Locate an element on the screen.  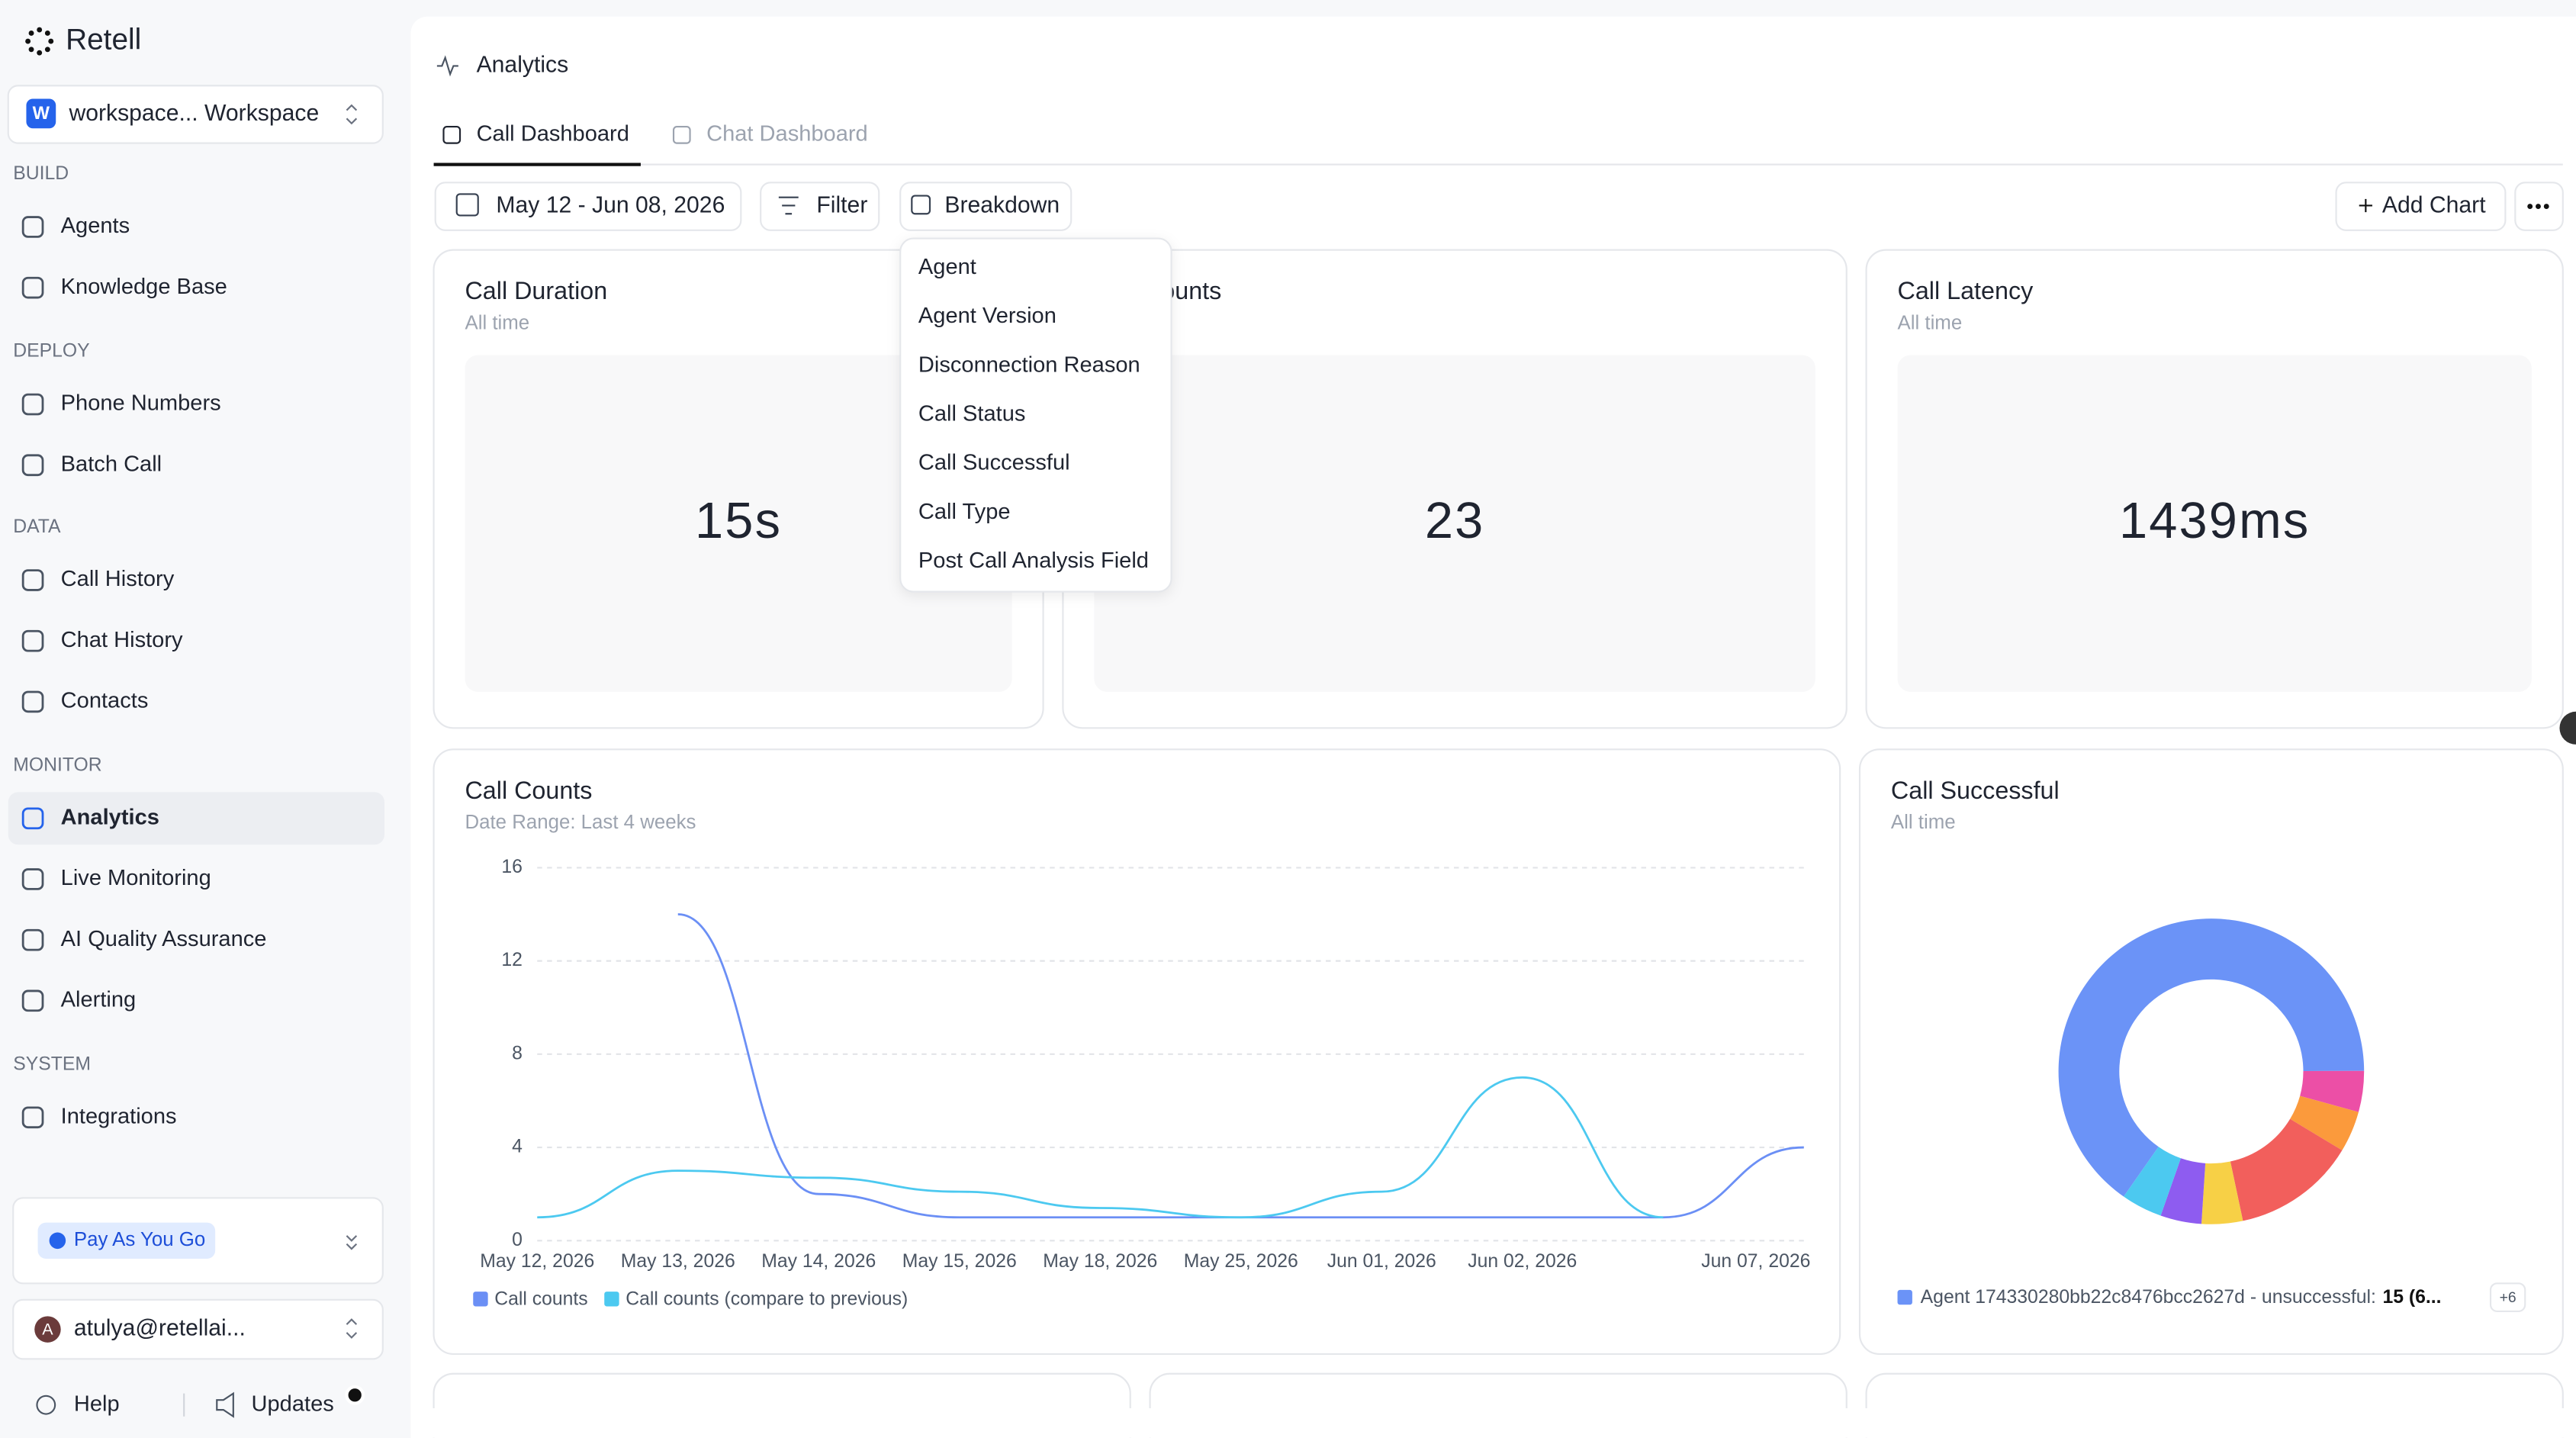
date-picker is located at coordinates (588, 206).